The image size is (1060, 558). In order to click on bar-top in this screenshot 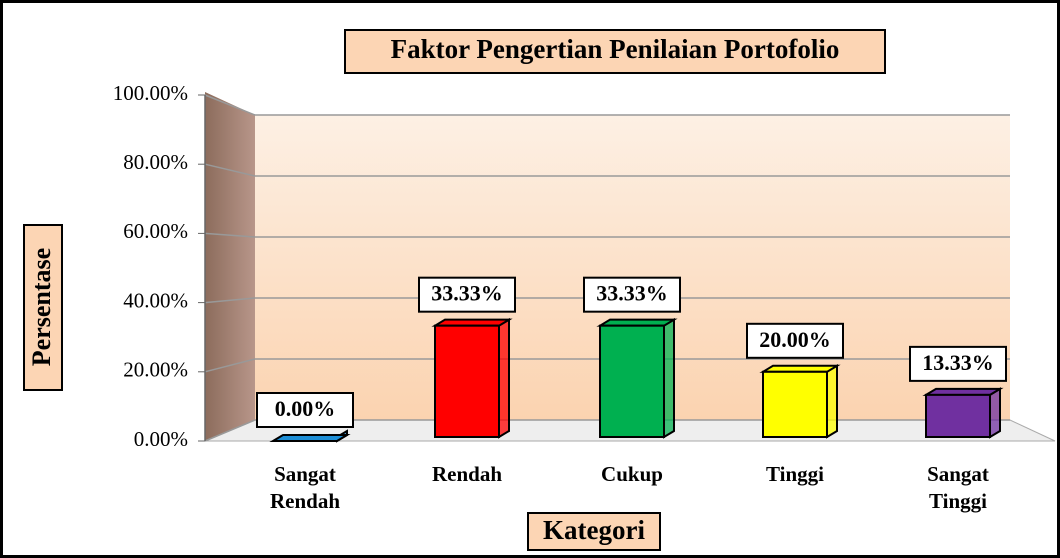, I will do `click(310, 438)`.